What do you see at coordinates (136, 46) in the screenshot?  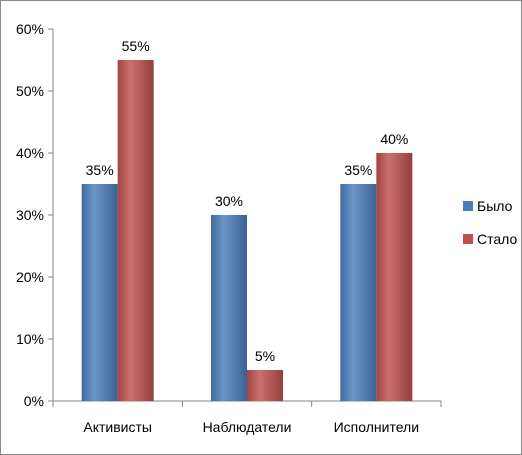 I see `data-label: 55%` at bounding box center [136, 46].